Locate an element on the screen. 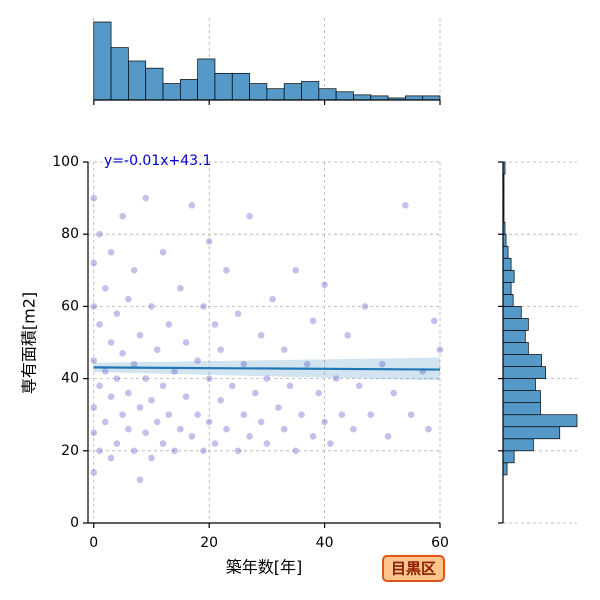  y-tick-label: 60 is located at coordinates (70, 306).